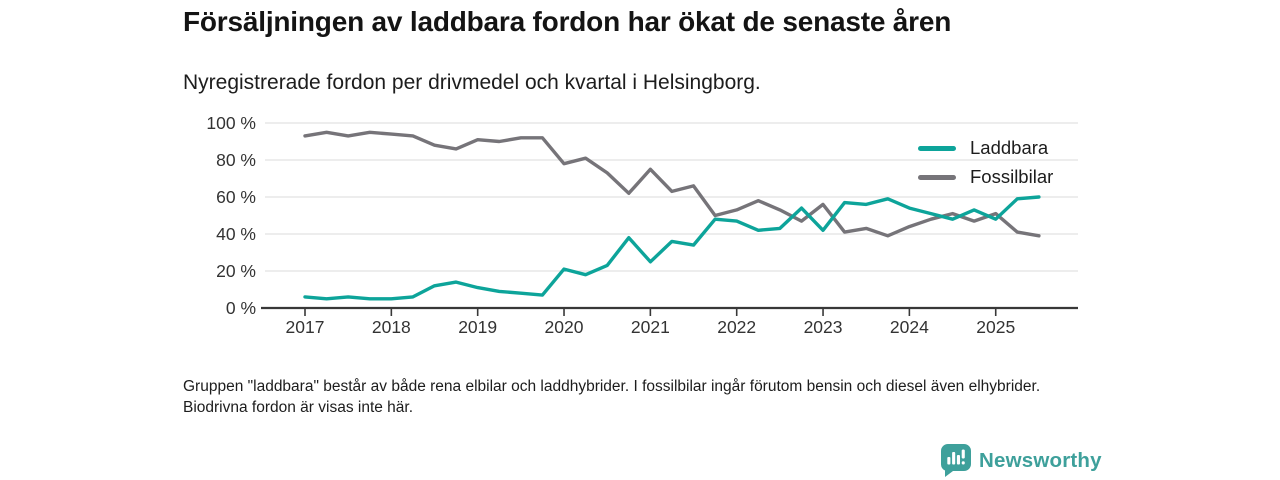 The height and width of the screenshot is (480, 1280). I want to click on newsworthy-logo: Newsworthy, so click(1021, 460).